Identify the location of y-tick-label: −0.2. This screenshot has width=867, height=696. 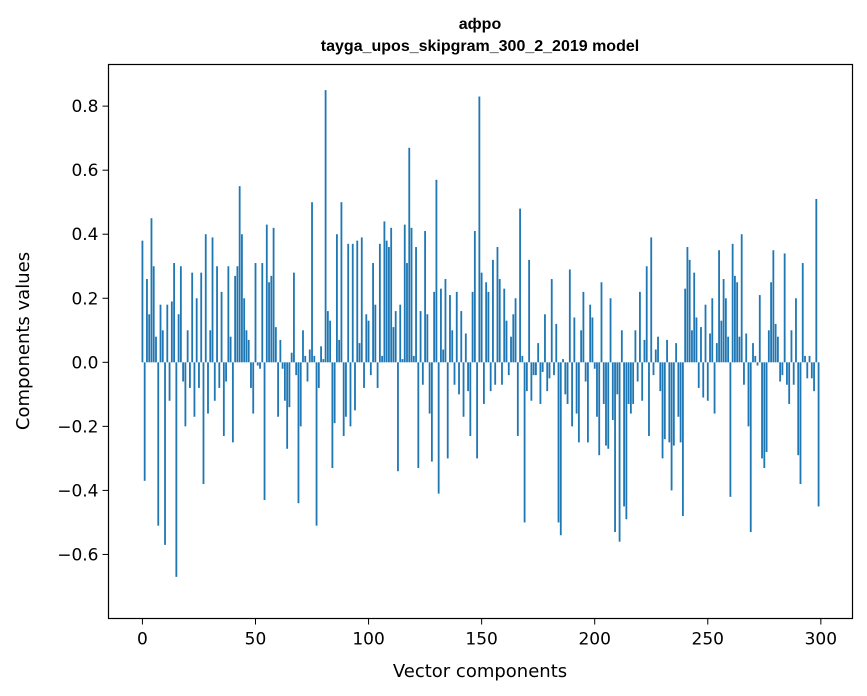
(77, 427).